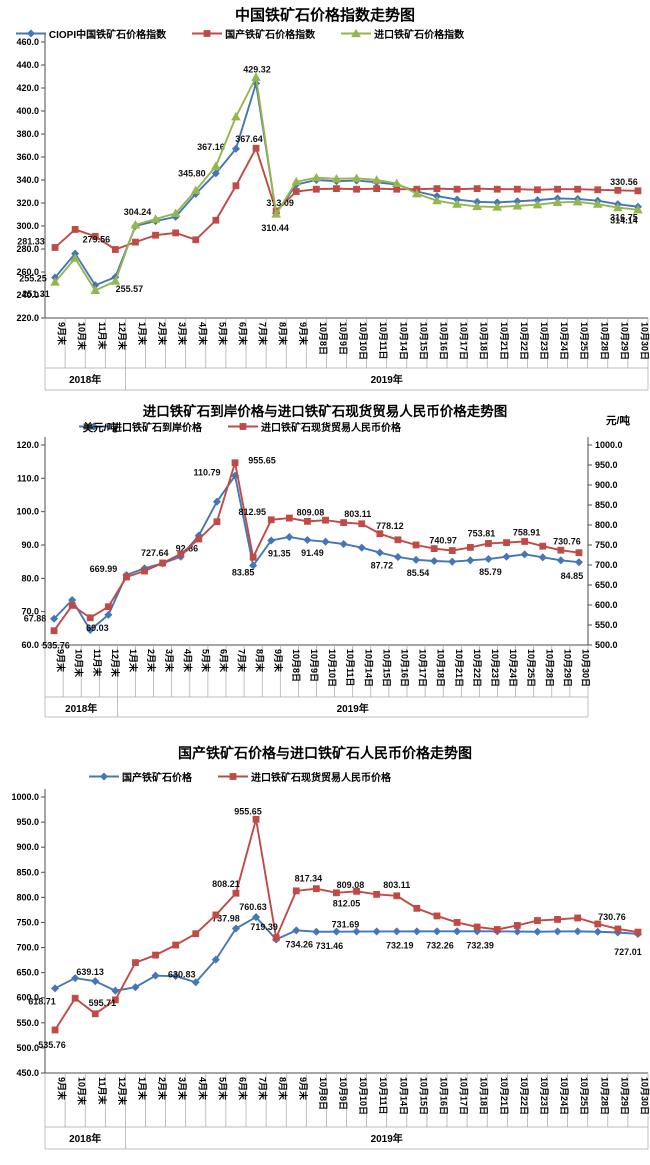 The width and height of the screenshot is (650, 1165). Describe the element at coordinates (82, 336) in the screenshot. I see `x-axis-category-label: 10月末` at that location.